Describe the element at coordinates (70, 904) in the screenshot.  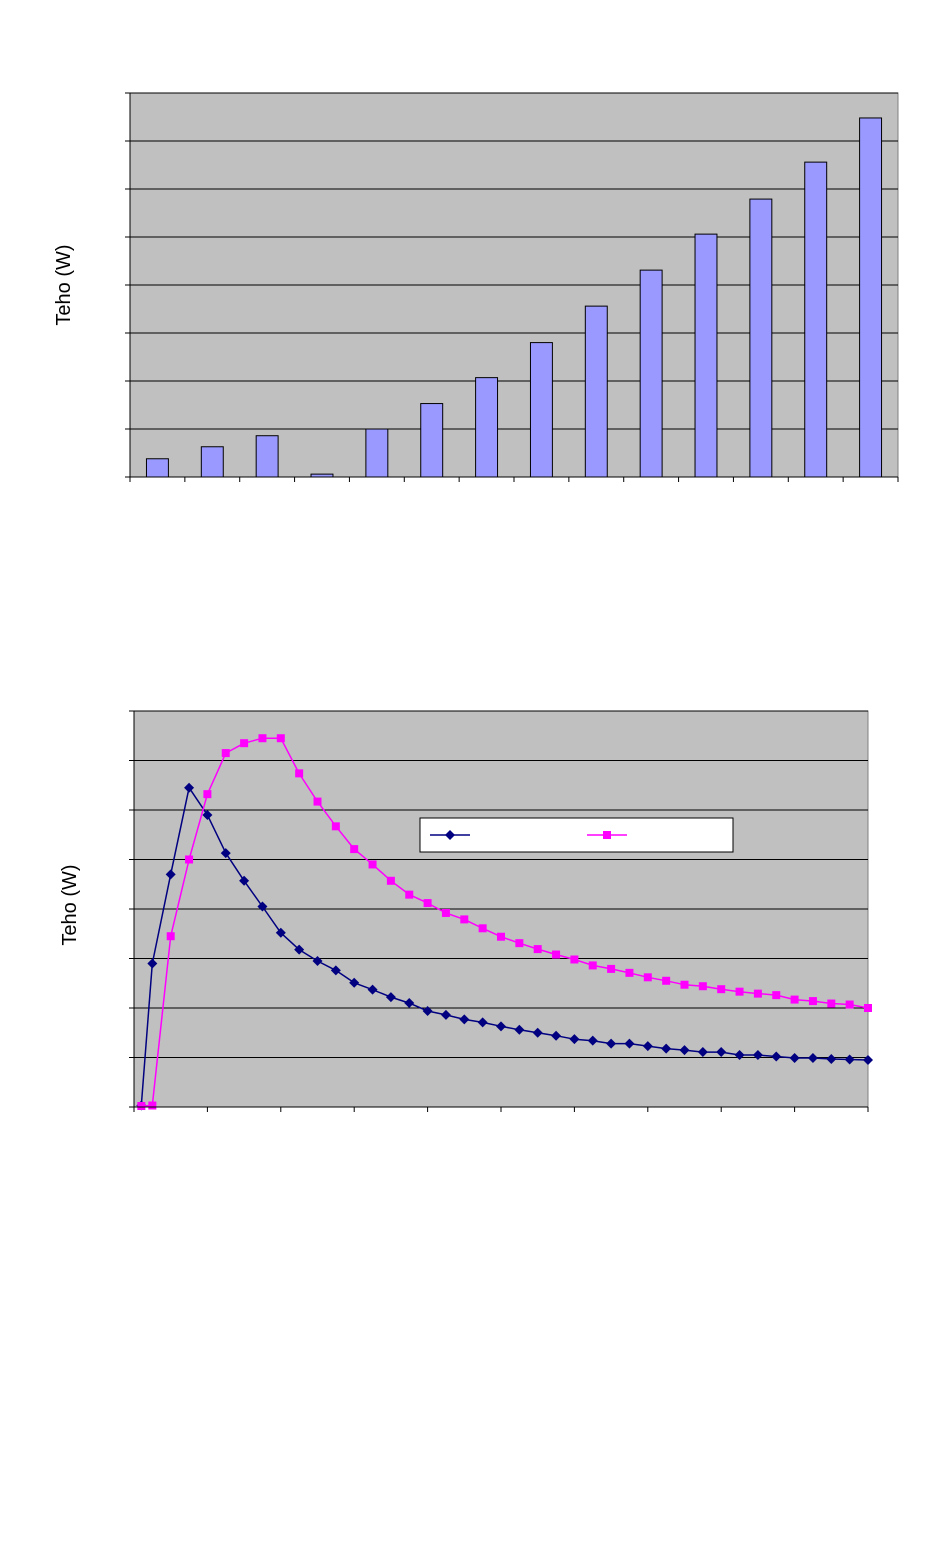
I see `y-axis-label: Teho (W)` at that location.